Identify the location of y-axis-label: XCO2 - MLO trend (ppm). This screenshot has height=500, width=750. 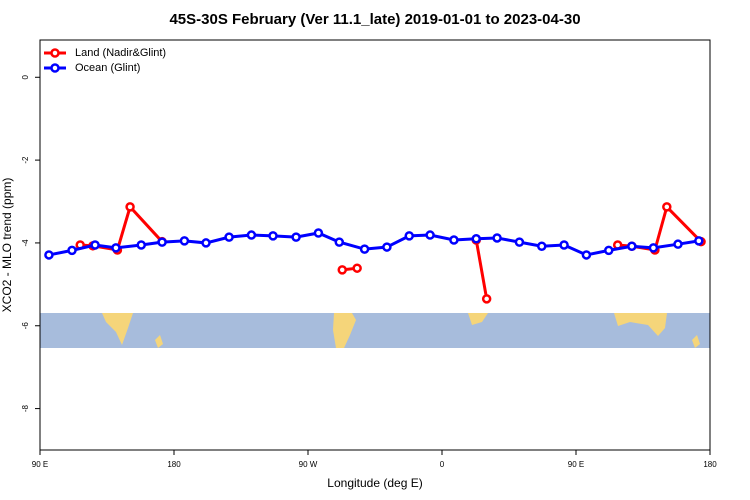
(7, 245).